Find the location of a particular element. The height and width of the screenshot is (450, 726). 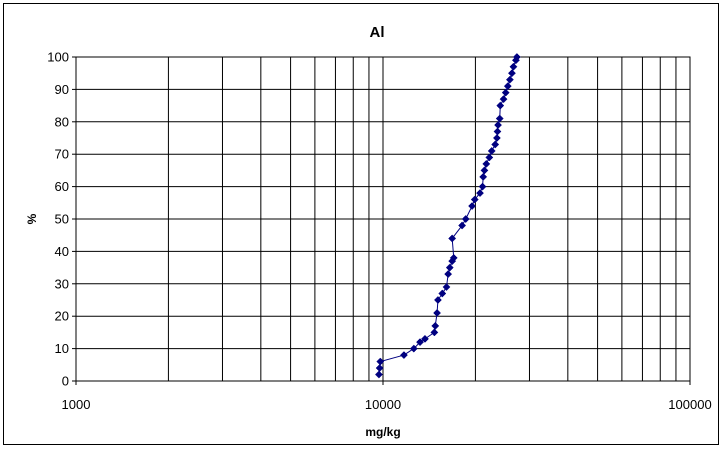

y-tick-label: 0 is located at coordinates (65, 381).